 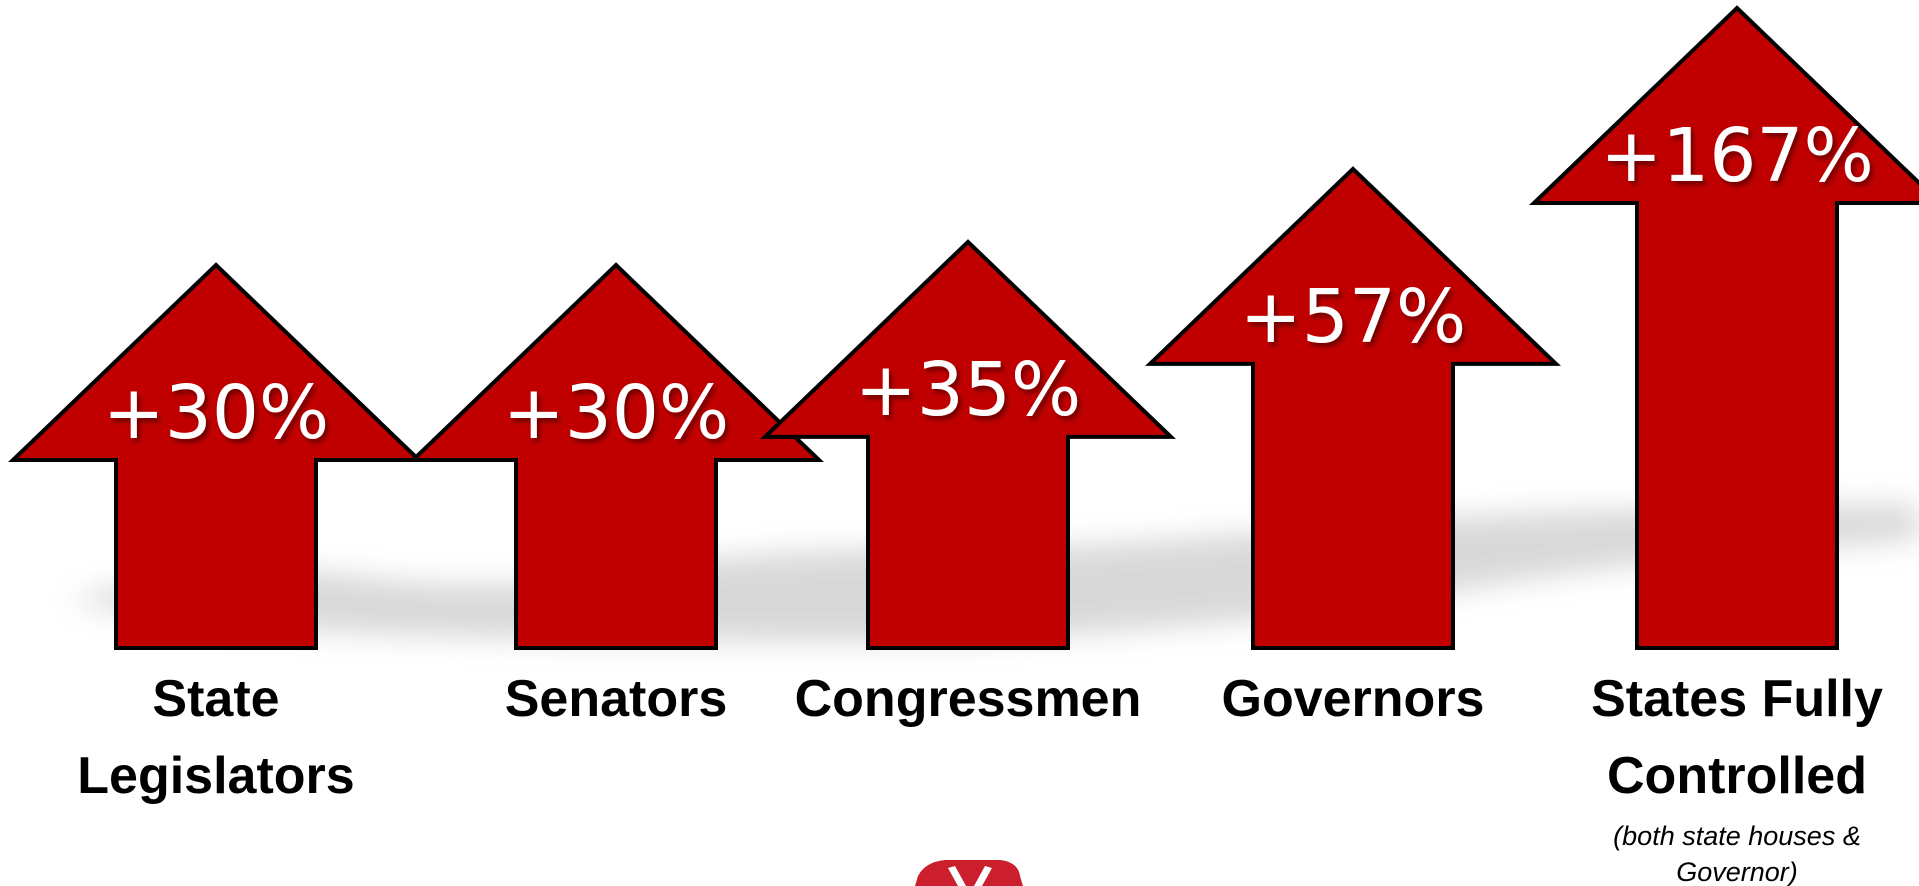 I want to click on partial-elephant-logo, so click(x=969, y=873).